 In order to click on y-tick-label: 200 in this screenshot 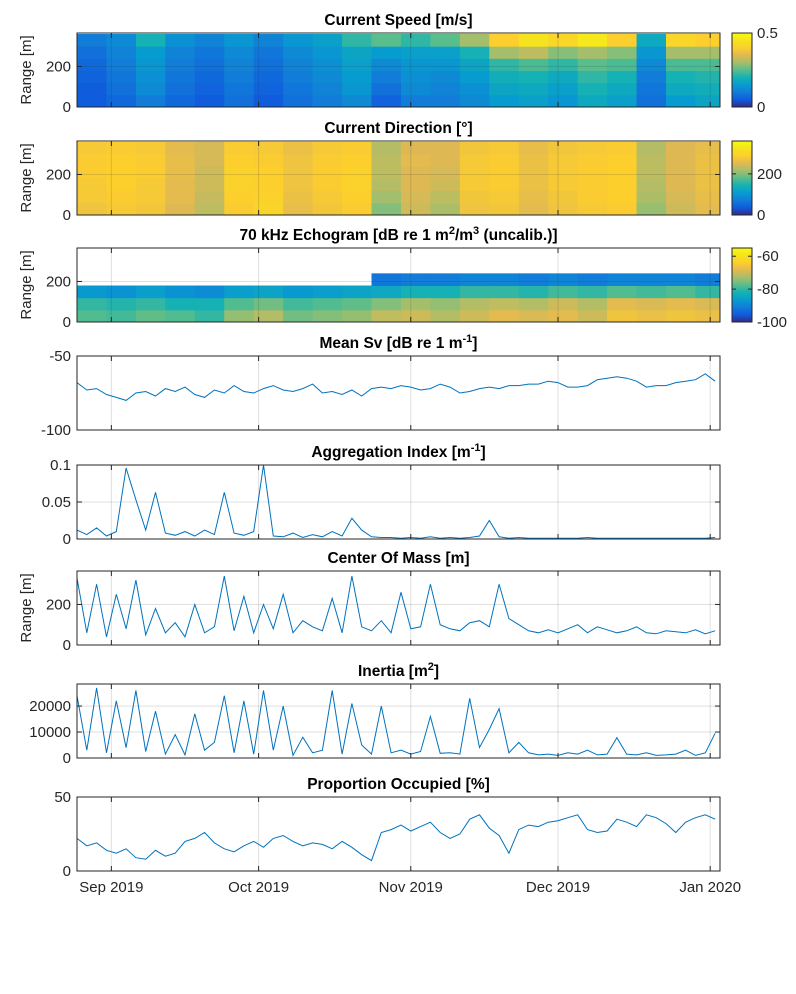, I will do `click(58, 604)`.